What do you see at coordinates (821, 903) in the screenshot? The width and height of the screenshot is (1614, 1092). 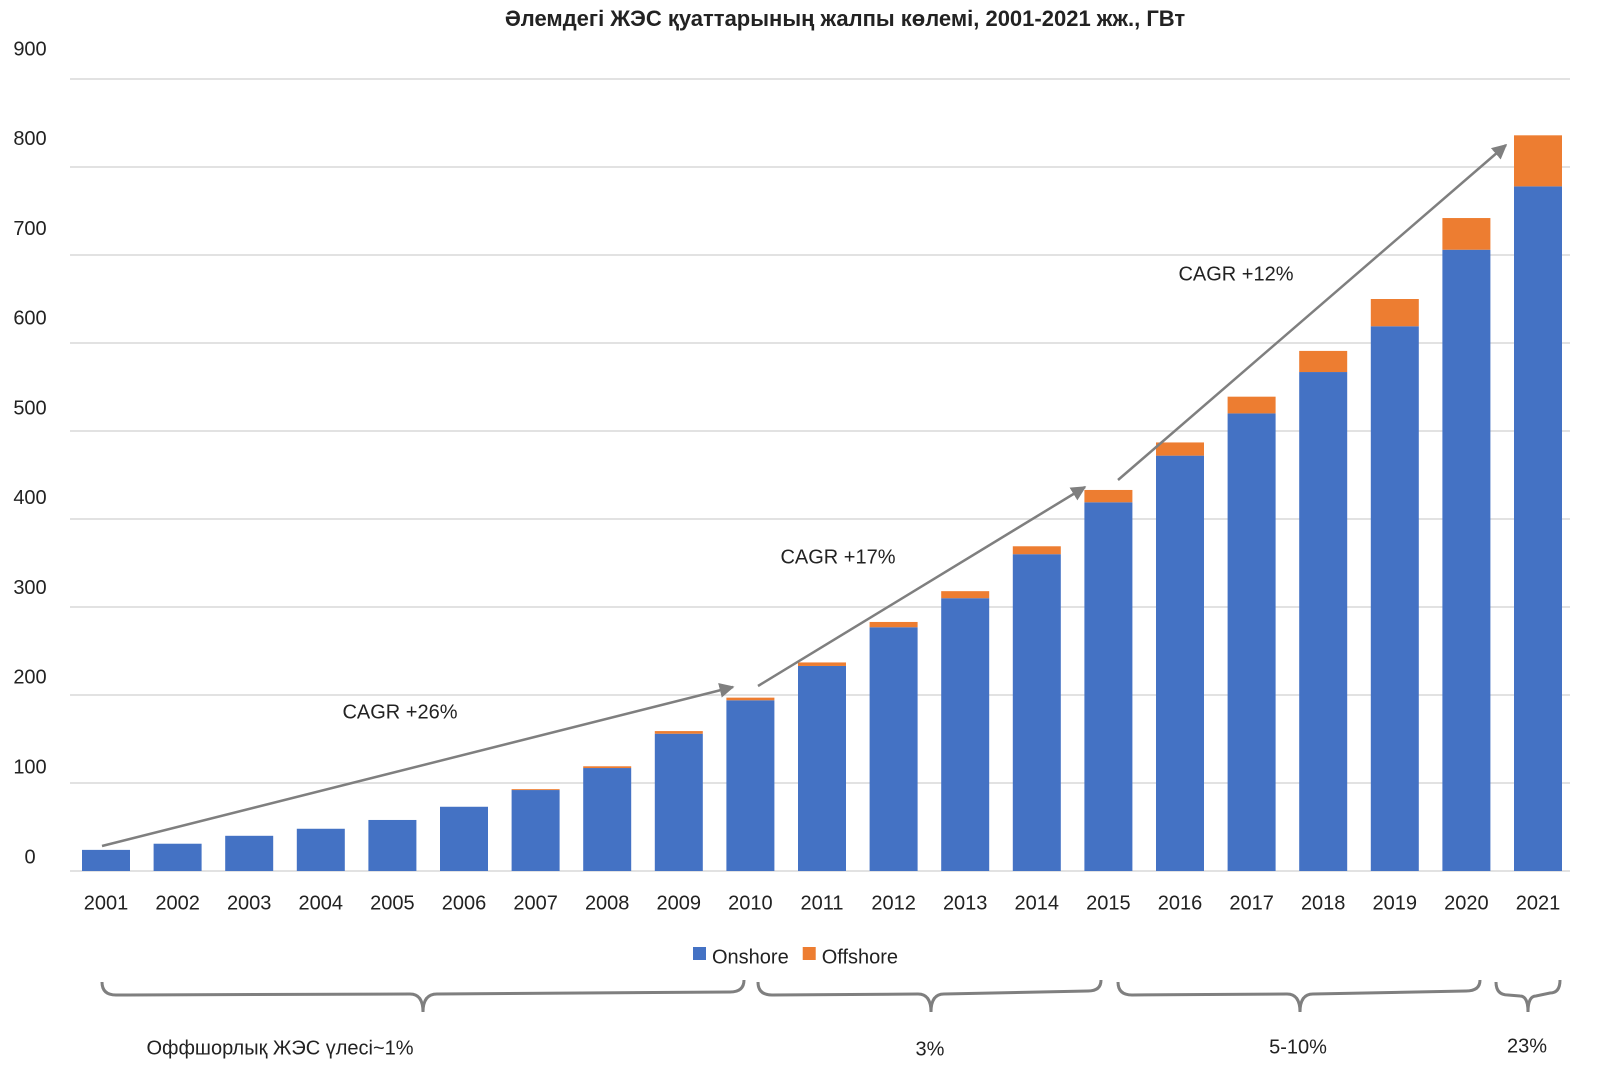 I see `x-tick-label: 2011` at bounding box center [821, 903].